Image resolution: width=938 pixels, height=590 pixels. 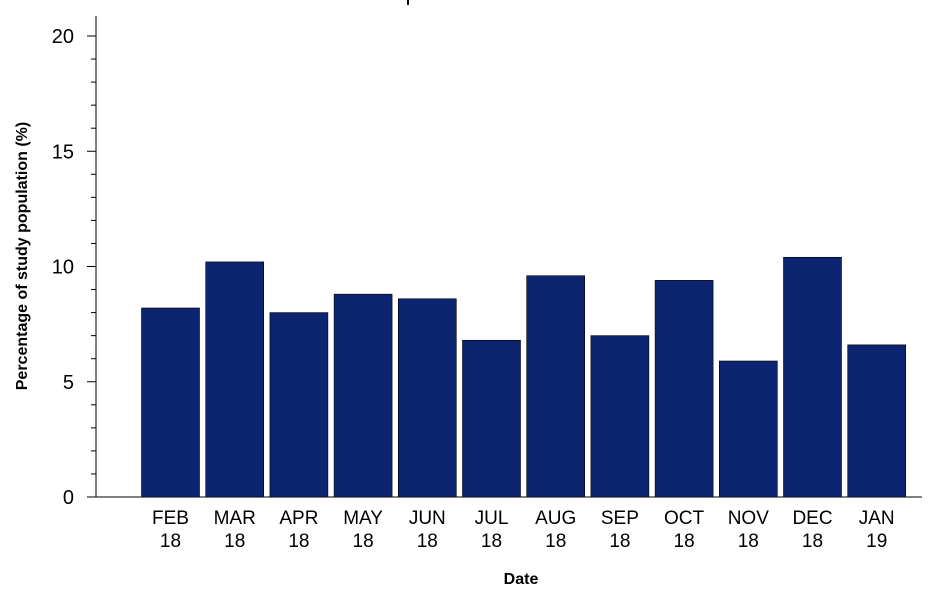 I want to click on x-axis-title: Date, so click(x=521, y=579).